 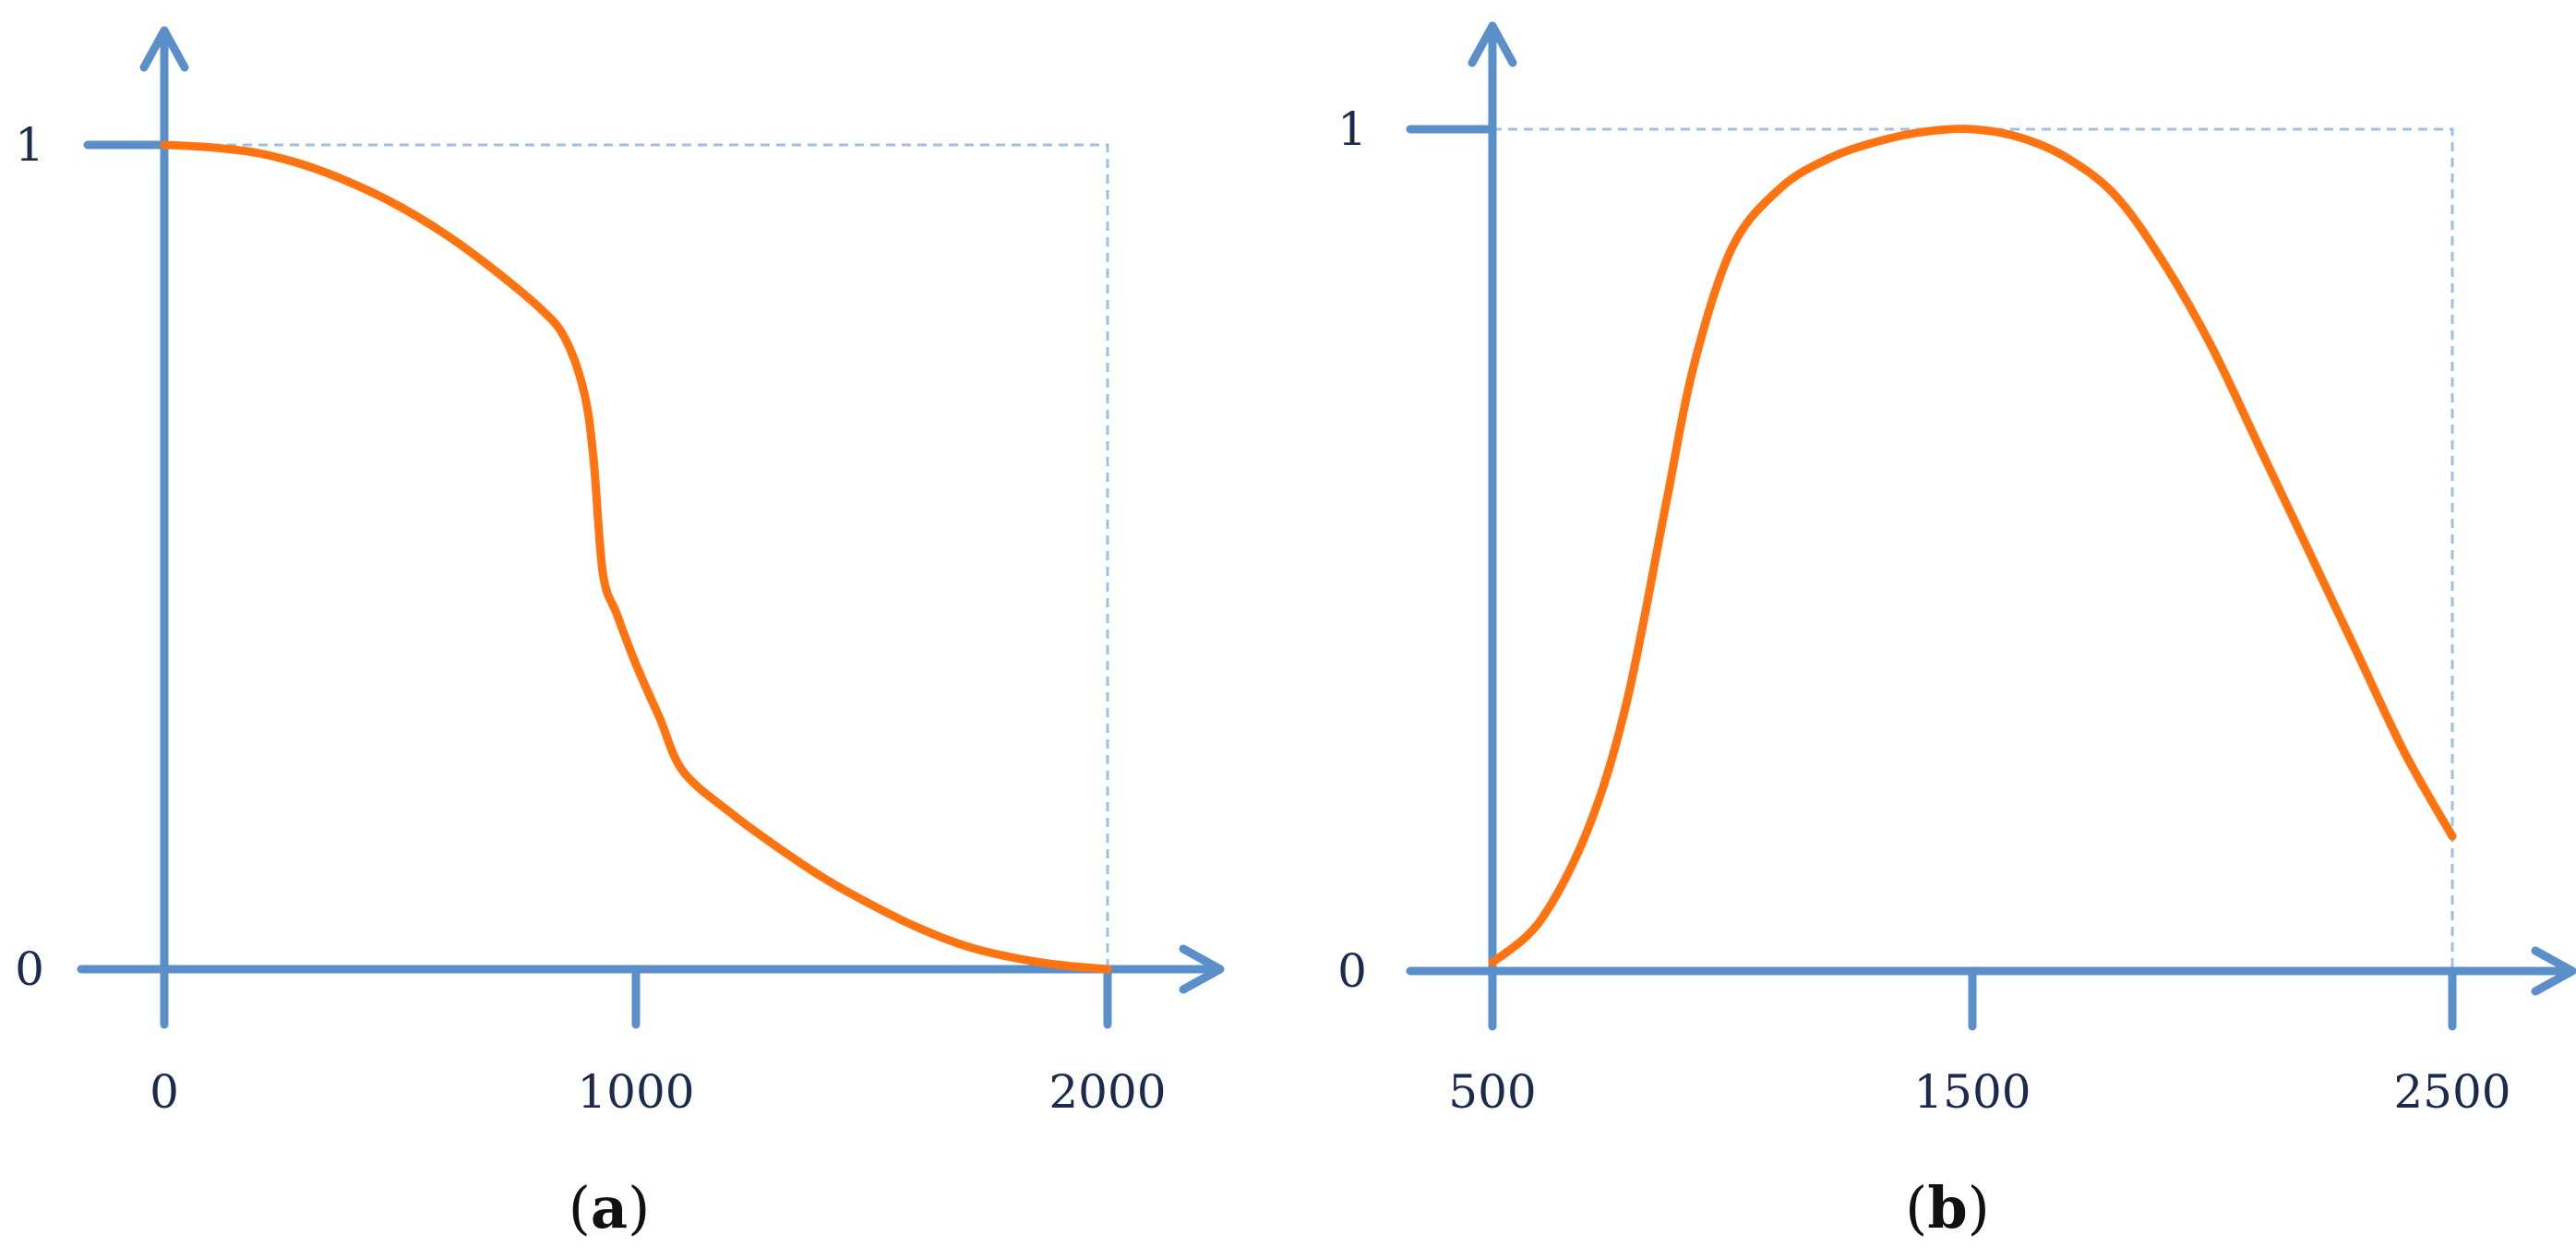 I want to click on panel-label-letter: b, so click(x=1947, y=1207).